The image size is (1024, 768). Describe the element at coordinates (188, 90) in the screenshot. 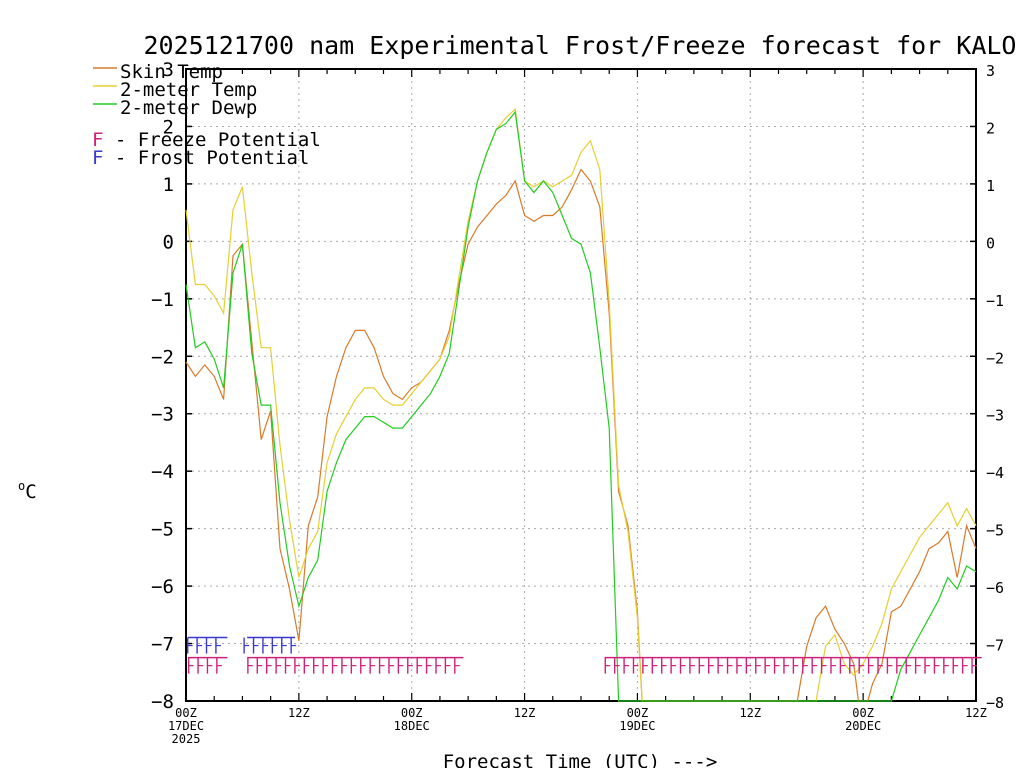

I see `legend-label: 2-meter Temp` at that location.